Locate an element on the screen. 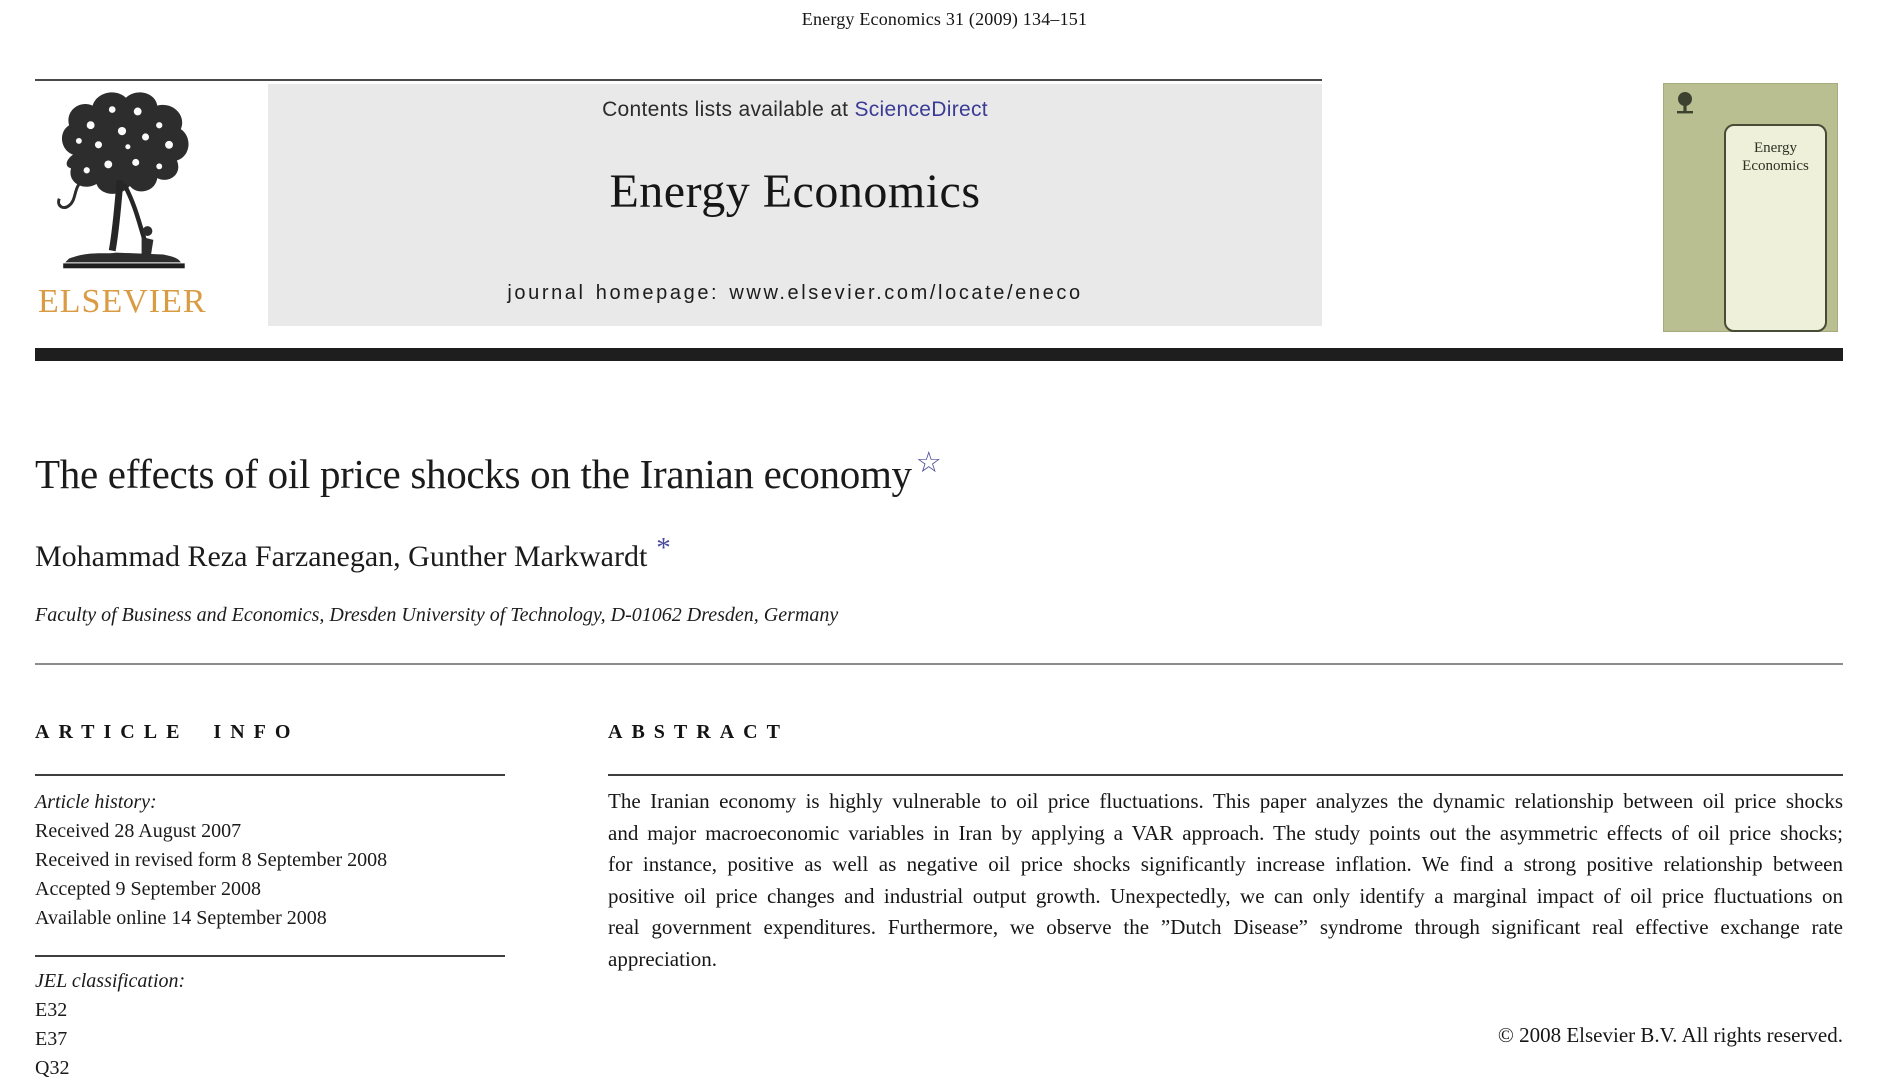  header-top-rule is located at coordinates (678, 80).